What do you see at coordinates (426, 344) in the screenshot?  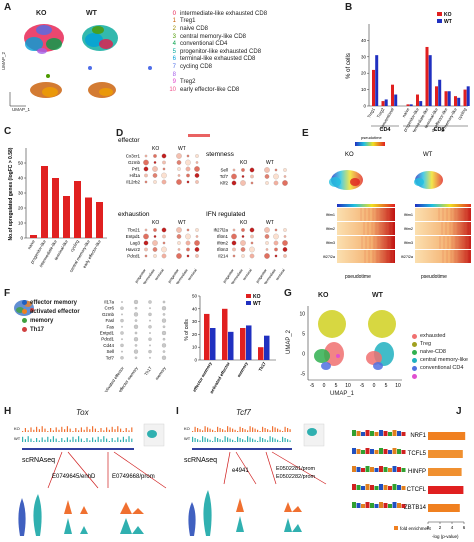 I see `legend-g-text: Treg` at bounding box center [426, 344].